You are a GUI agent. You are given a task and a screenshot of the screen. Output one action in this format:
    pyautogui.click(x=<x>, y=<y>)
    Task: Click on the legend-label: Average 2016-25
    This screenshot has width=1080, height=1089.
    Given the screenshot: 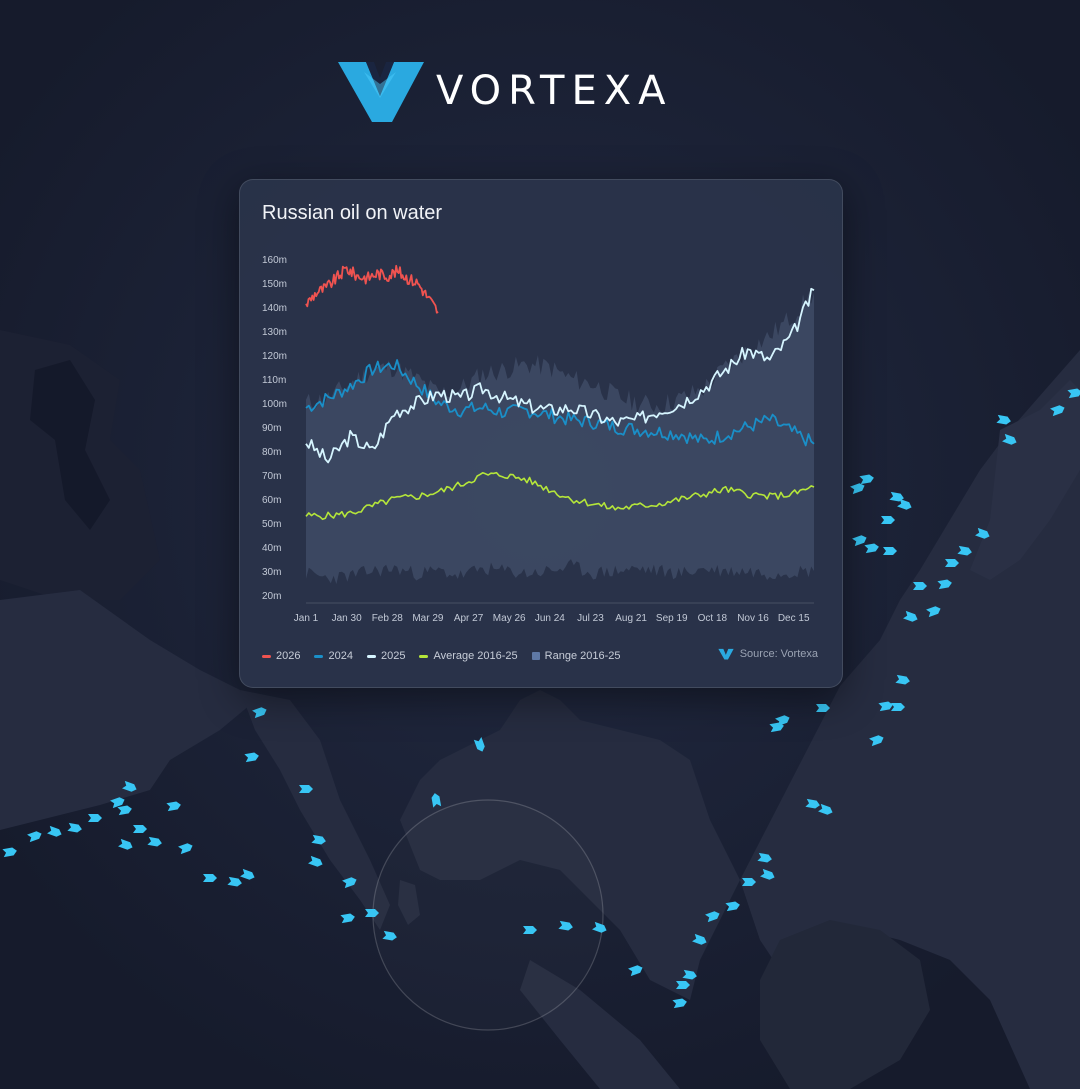 What is the action you would take?
    pyautogui.click(x=475, y=656)
    